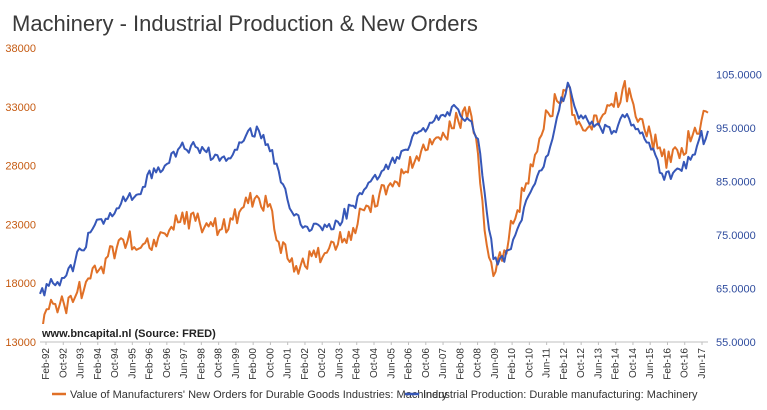 The height and width of the screenshot is (410, 767). I want to click on x-tick-label: Oct-92, so click(63, 363).